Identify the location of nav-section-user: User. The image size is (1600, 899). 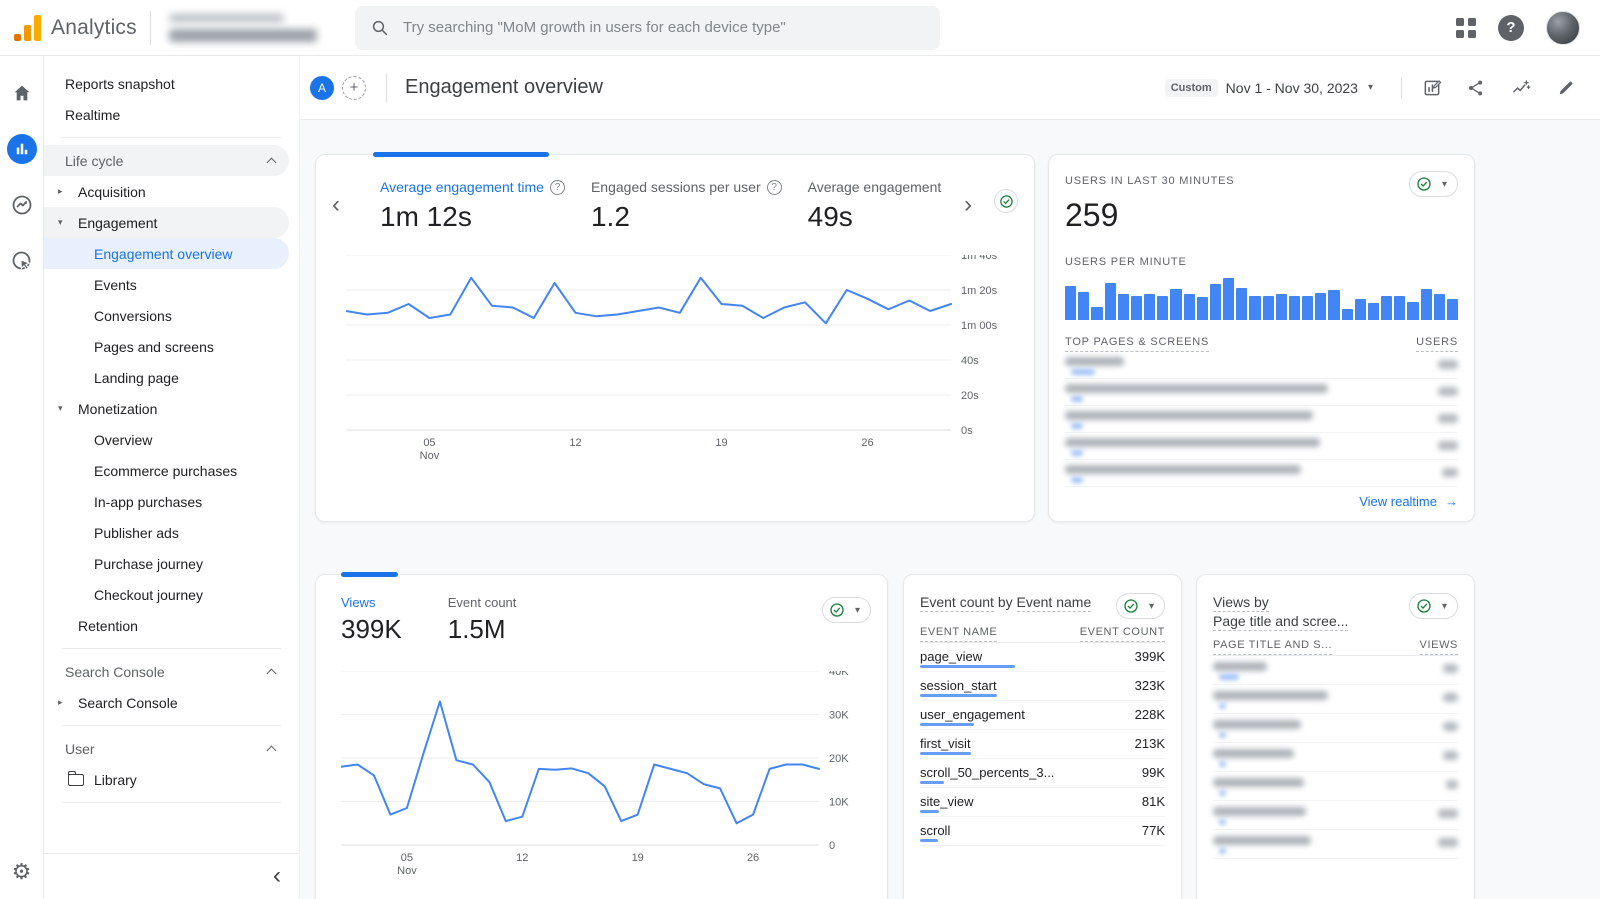
(166, 748).